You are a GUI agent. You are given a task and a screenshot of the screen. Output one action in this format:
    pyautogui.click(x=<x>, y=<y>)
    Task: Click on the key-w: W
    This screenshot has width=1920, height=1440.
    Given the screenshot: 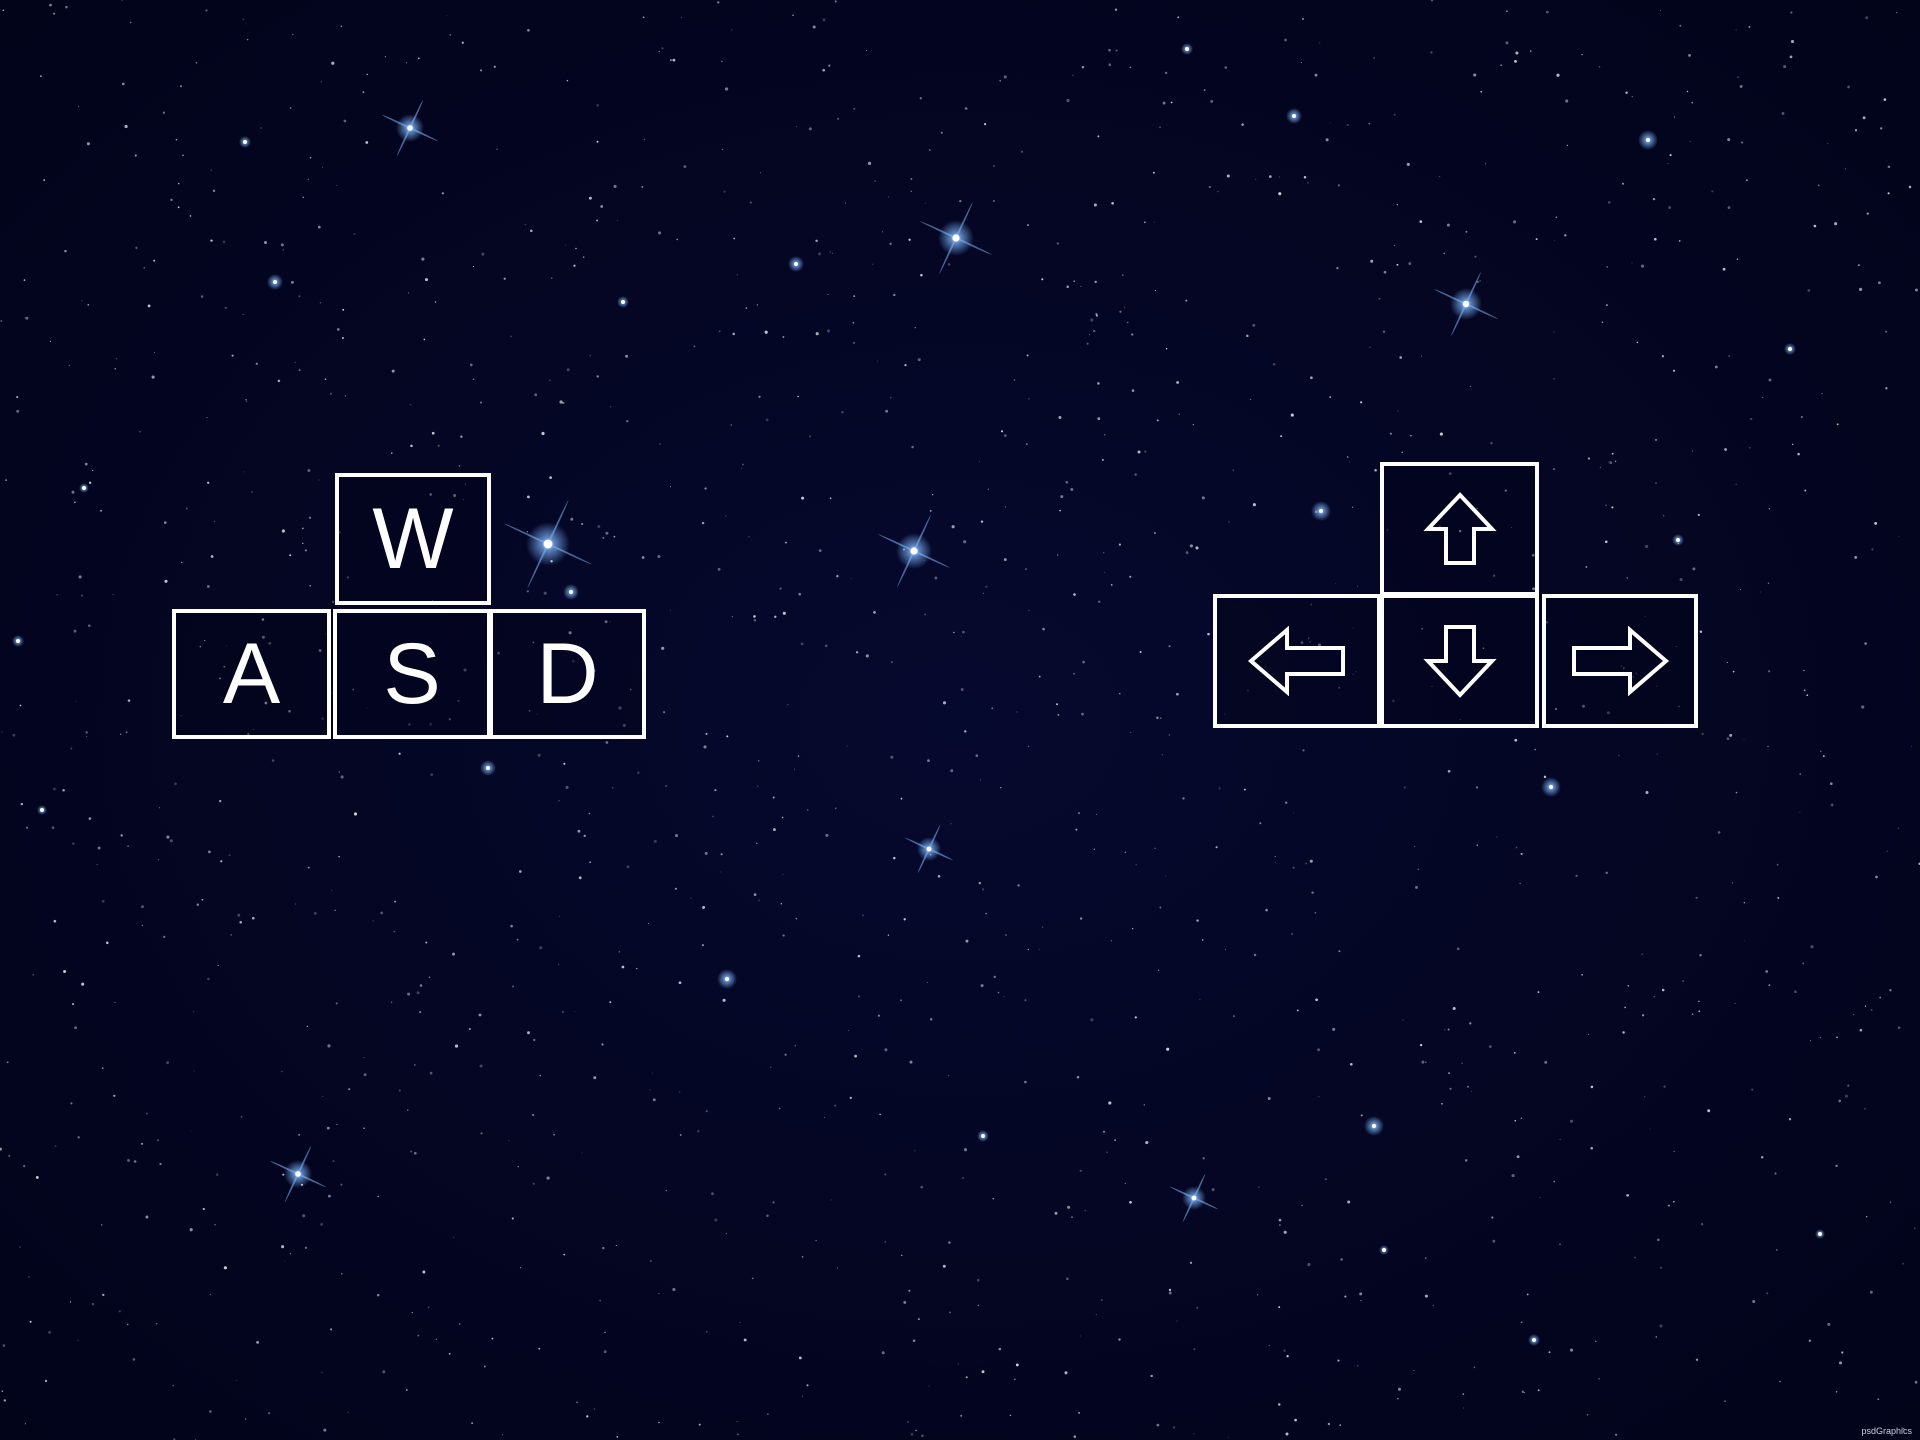 What is the action you would take?
    pyautogui.click(x=413, y=539)
    